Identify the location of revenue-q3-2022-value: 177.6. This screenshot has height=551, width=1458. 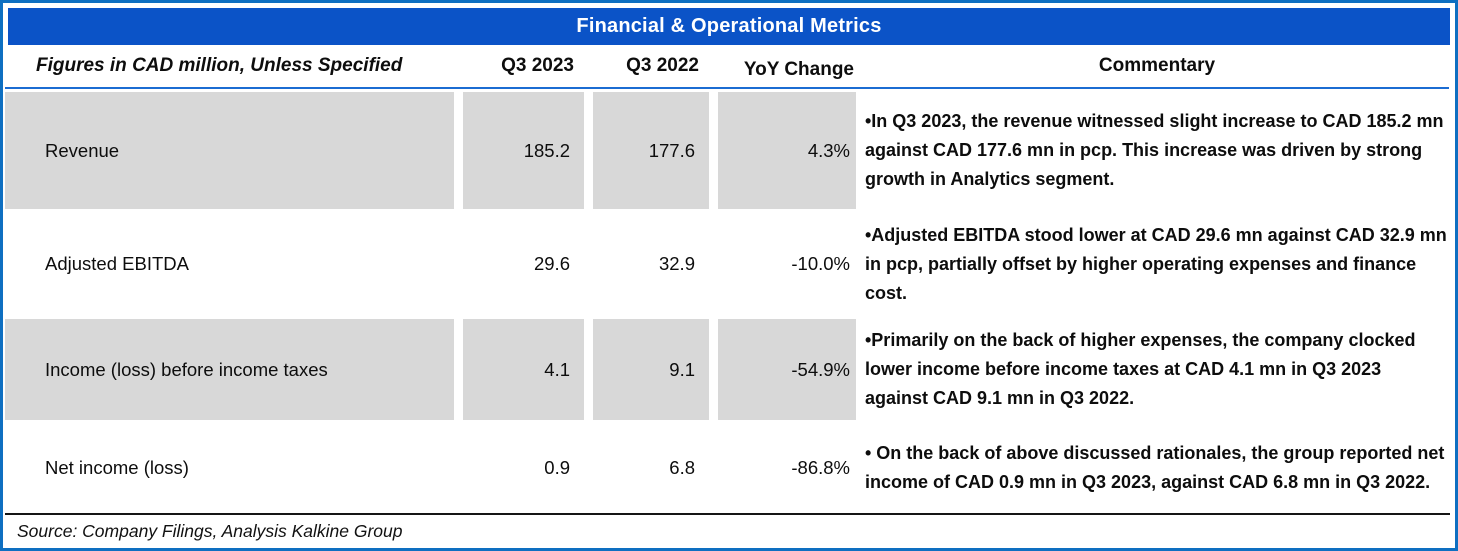
(651, 150).